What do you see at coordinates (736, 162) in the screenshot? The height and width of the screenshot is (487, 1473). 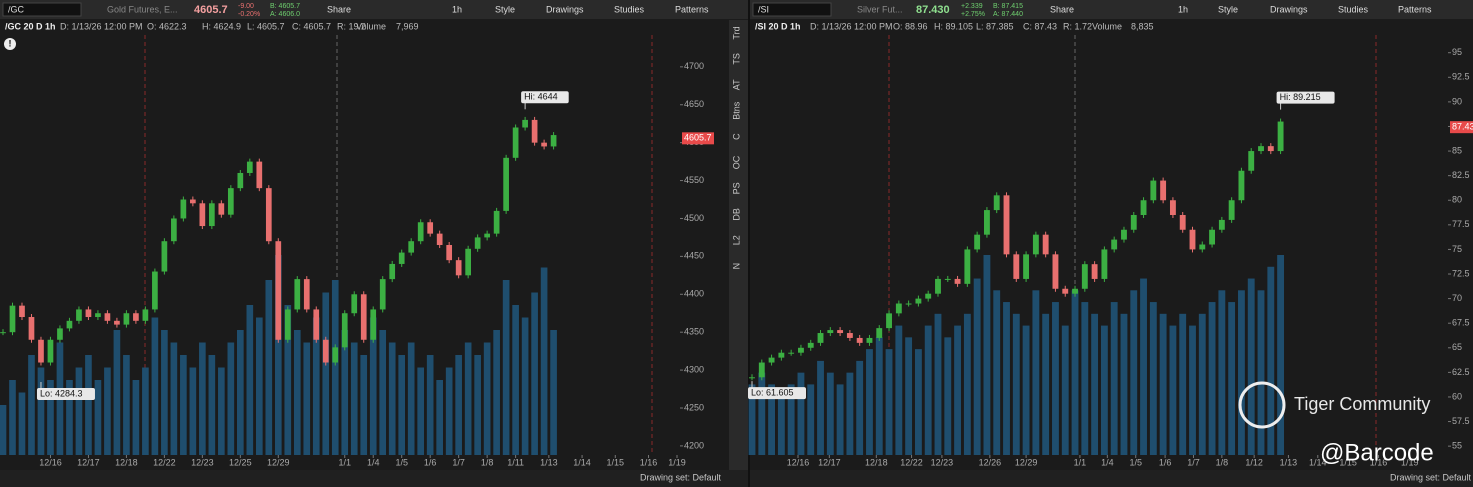 I see `side-tab: OC` at bounding box center [736, 162].